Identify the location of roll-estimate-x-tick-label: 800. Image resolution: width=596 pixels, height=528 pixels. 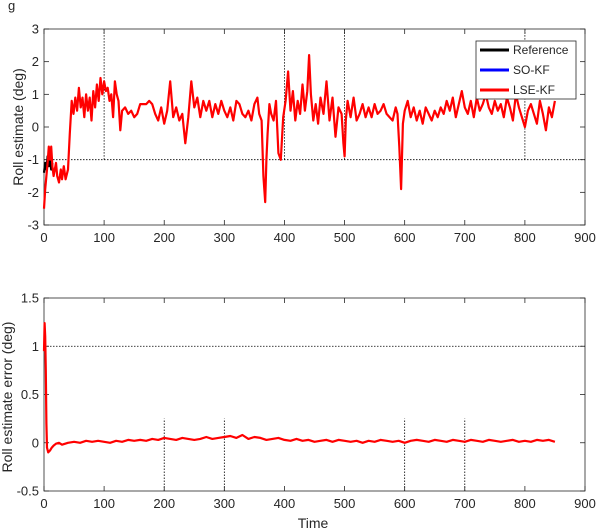
(525, 237).